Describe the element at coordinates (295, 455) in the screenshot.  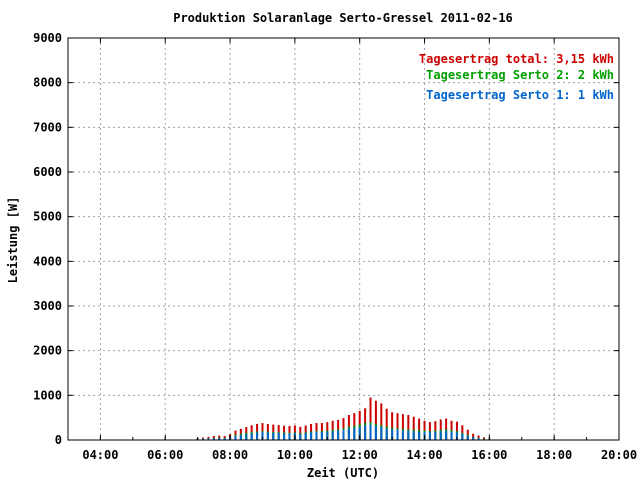
I see `x-tick-label: 10:00` at that location.